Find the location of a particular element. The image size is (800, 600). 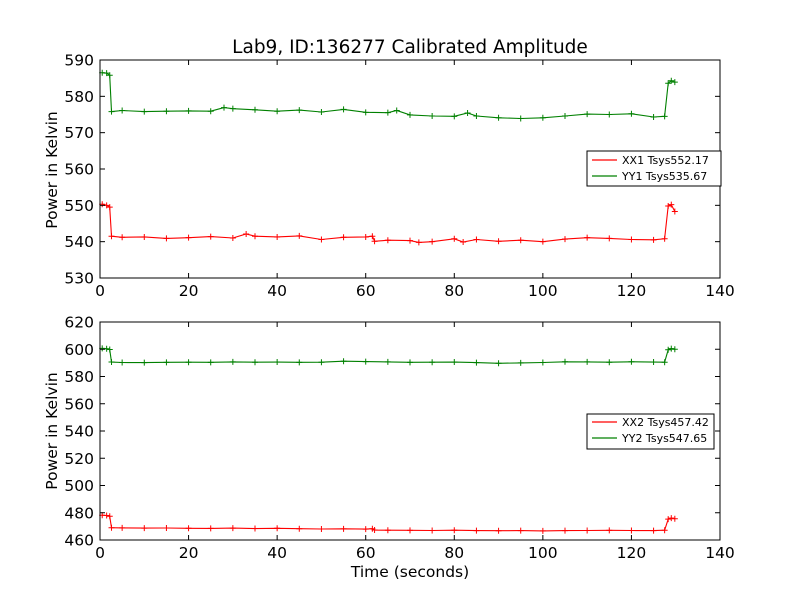

legend-label-yy2: YY2 Tsys547.65 is located at coordinates (664, 438).